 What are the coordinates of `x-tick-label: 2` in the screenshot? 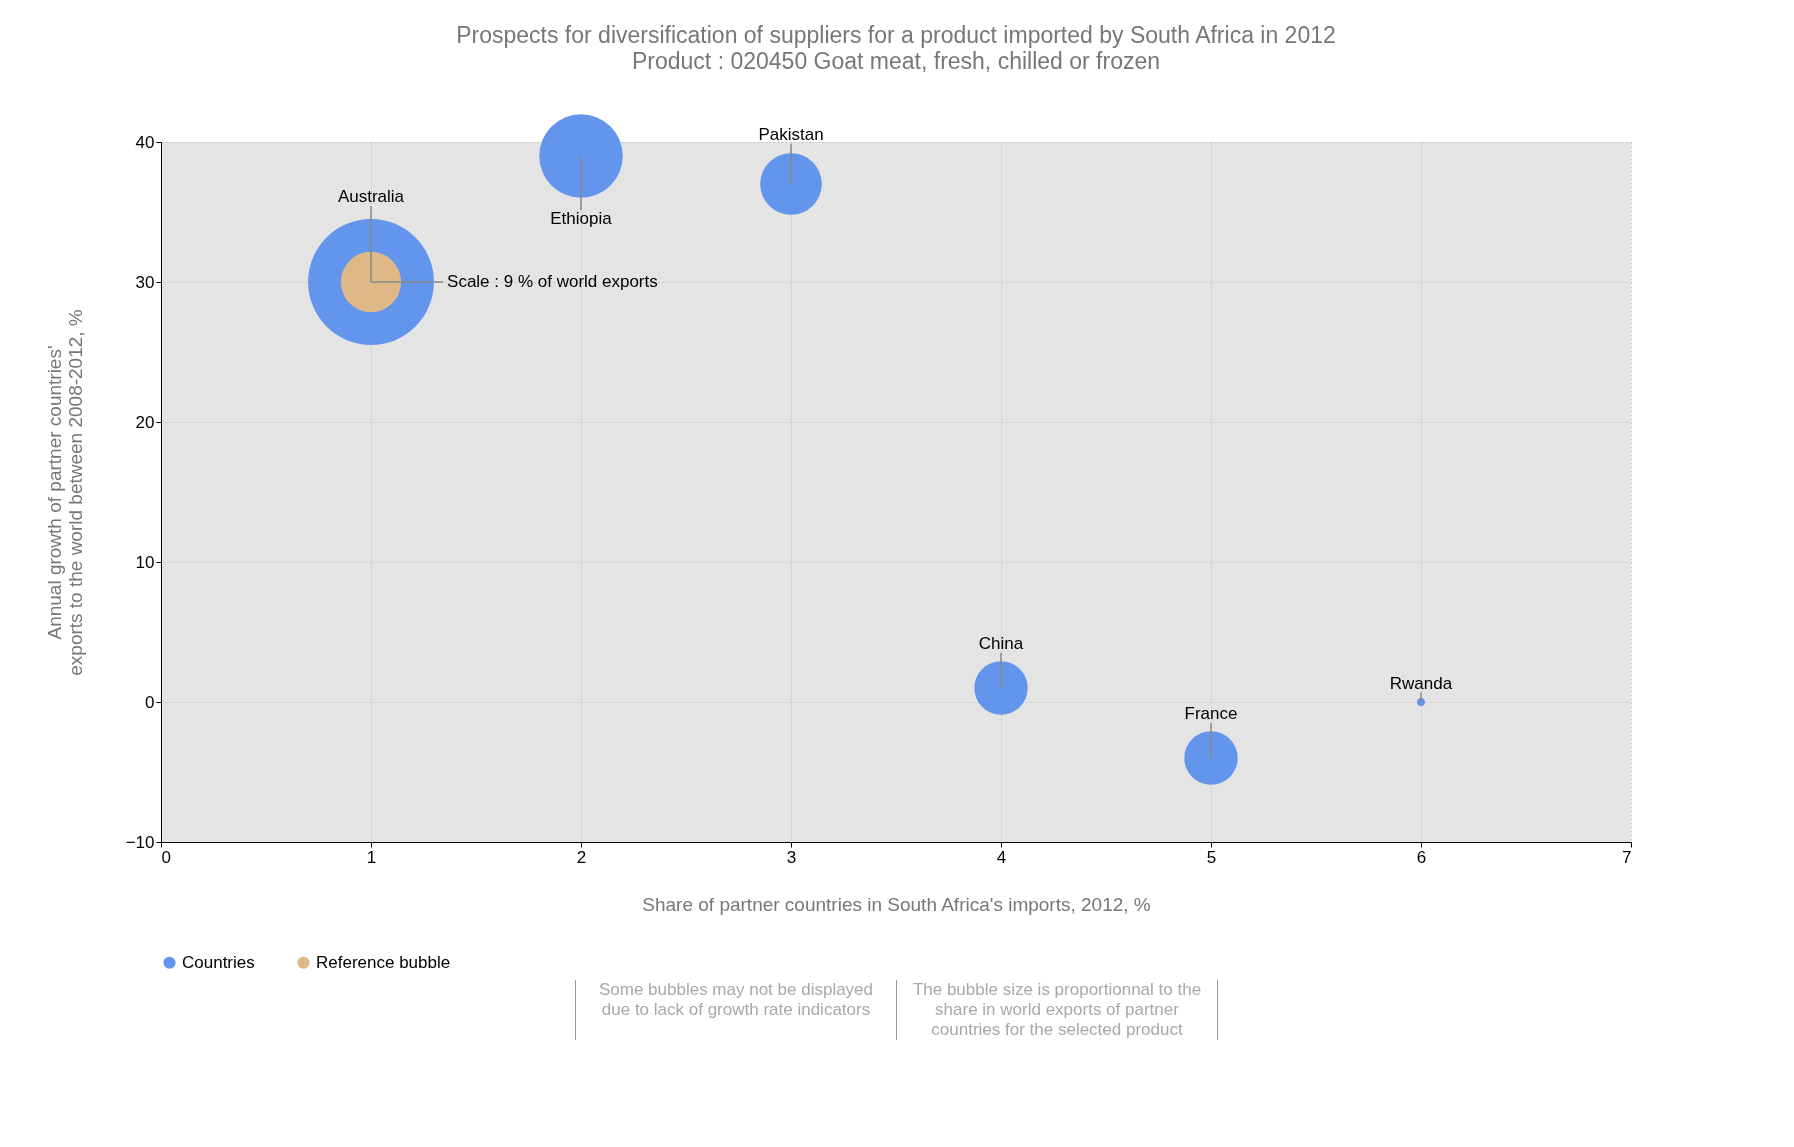 It's located at (581, 857).